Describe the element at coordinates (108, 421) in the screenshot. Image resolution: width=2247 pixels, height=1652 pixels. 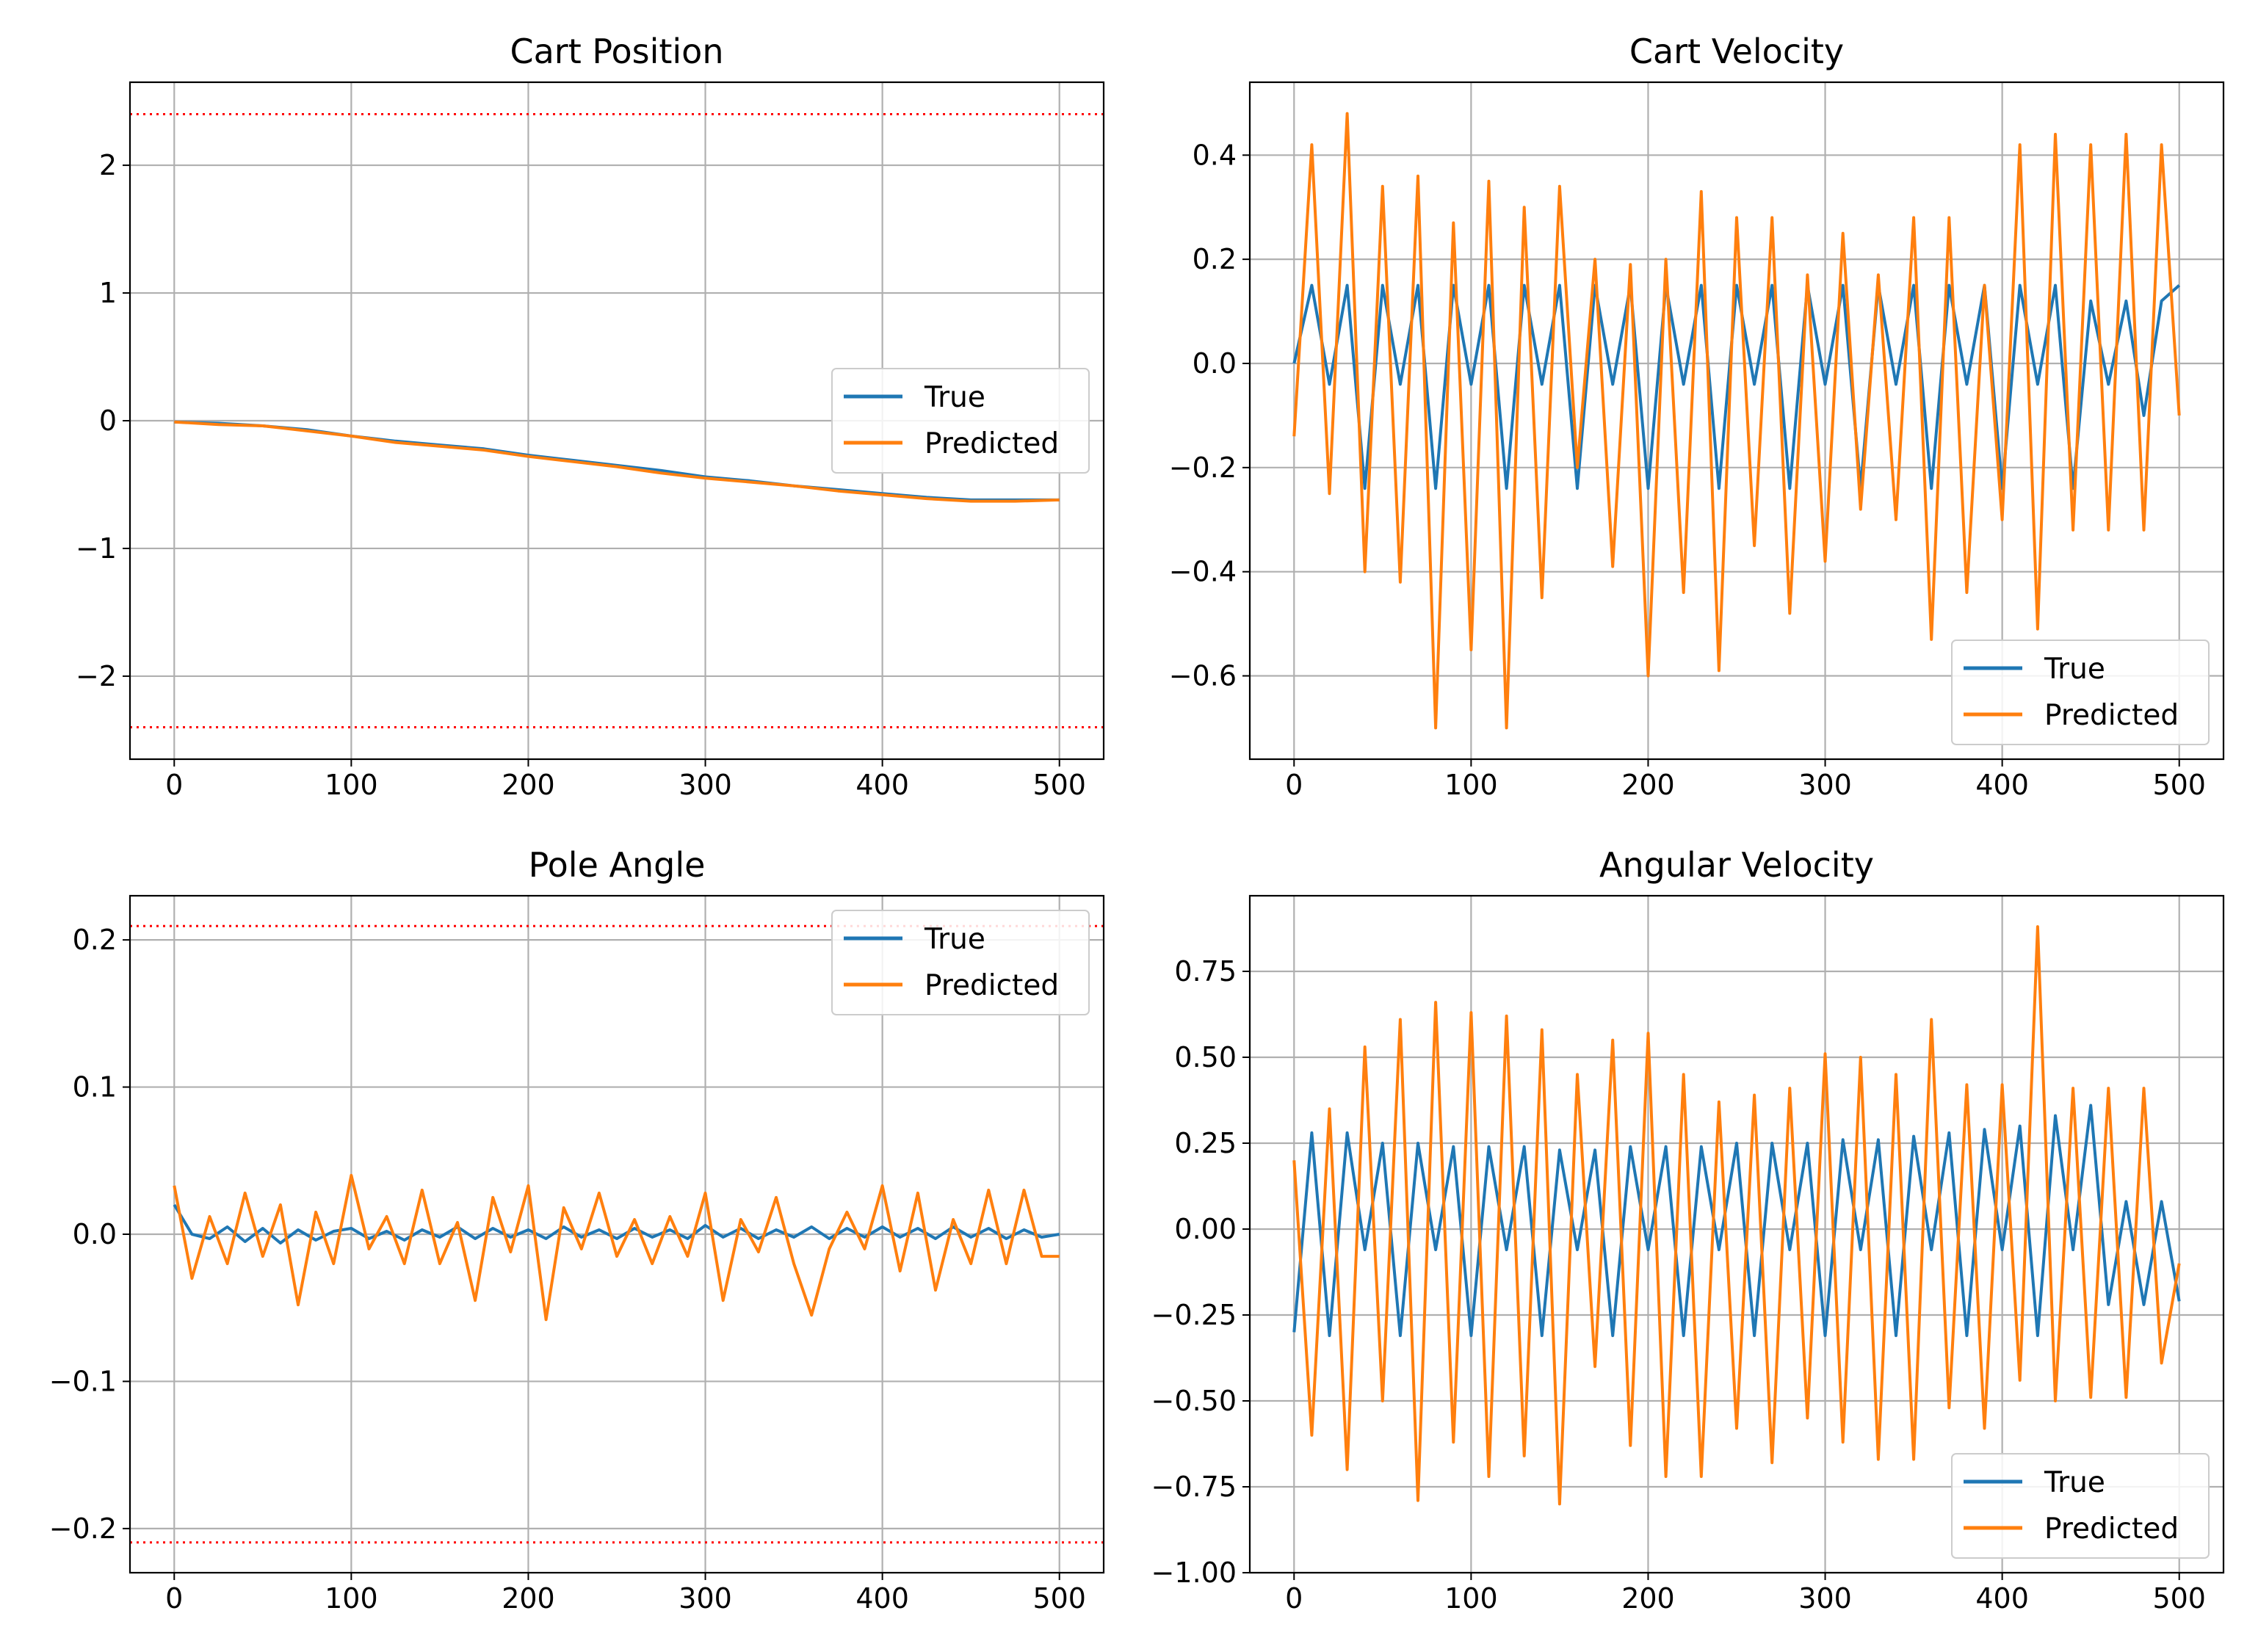
I see `y-tick-label: 0` at that location.